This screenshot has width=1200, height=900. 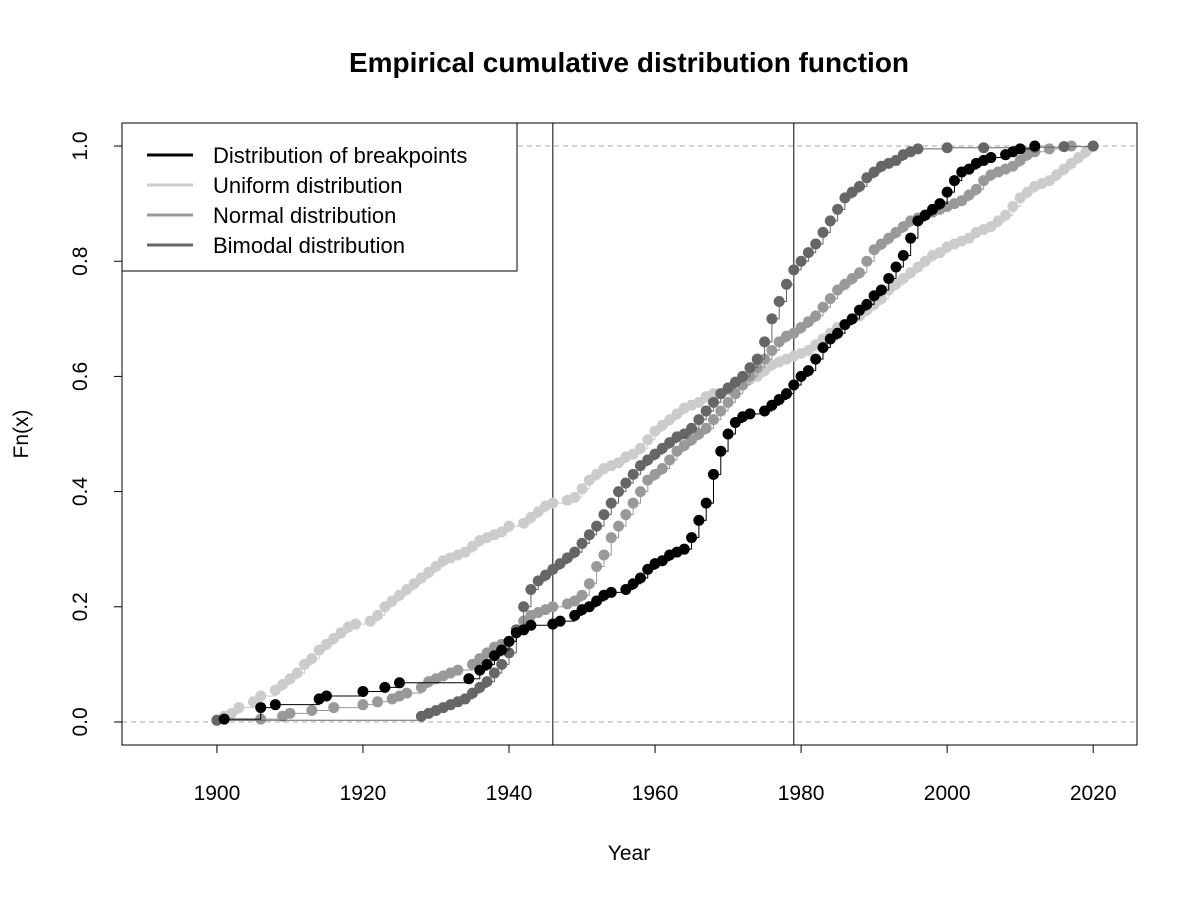 I want to click on y-axis-label: Fn(x), so click(x=21, y=434).